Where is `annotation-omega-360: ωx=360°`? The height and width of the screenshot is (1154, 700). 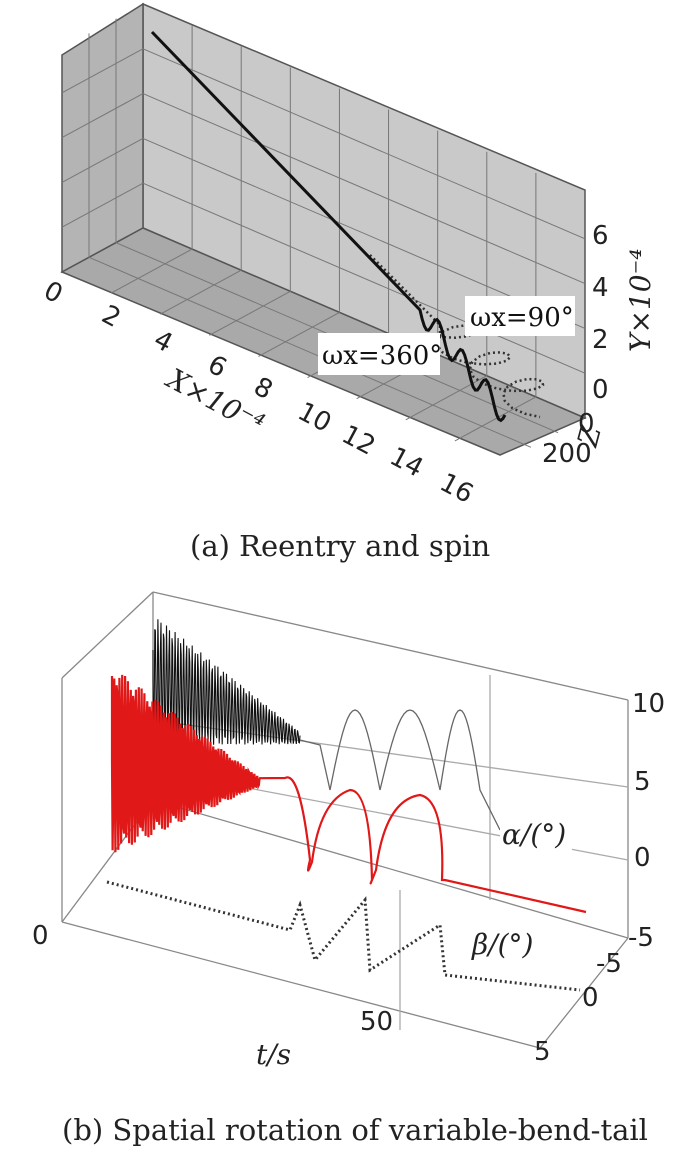 annotation-omega-360: ωx=360° is located at coordinates (382, 356).